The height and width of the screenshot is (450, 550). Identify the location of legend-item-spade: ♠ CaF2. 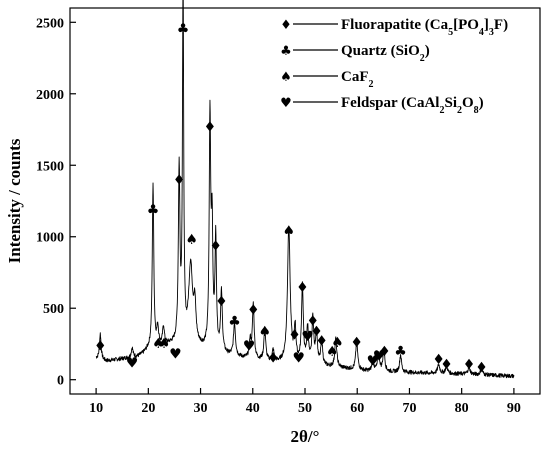
(326, 79).